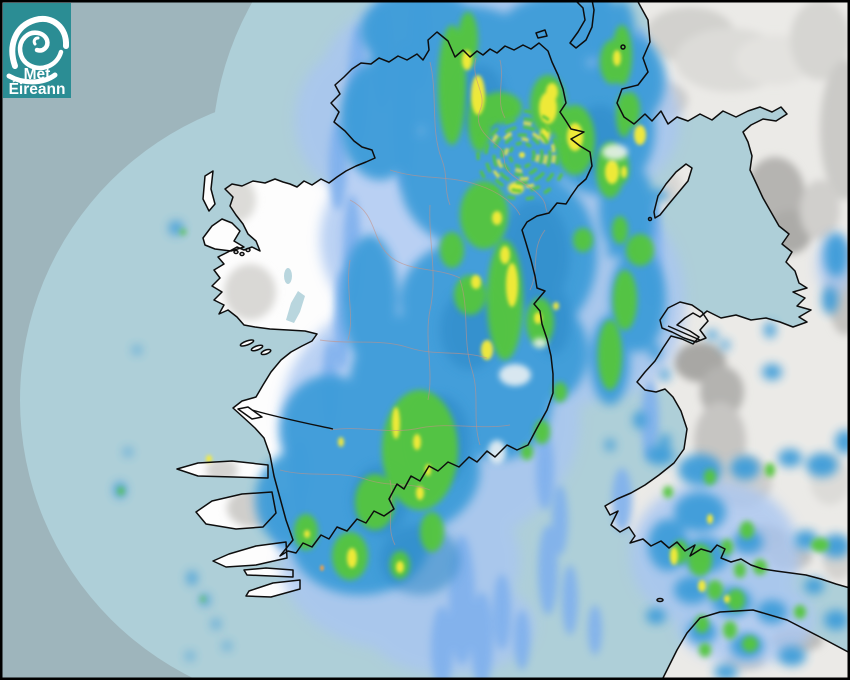 The image size is (850, 680). I want to click on met-eireann-logo: Met Éireann, so click(37, 50).